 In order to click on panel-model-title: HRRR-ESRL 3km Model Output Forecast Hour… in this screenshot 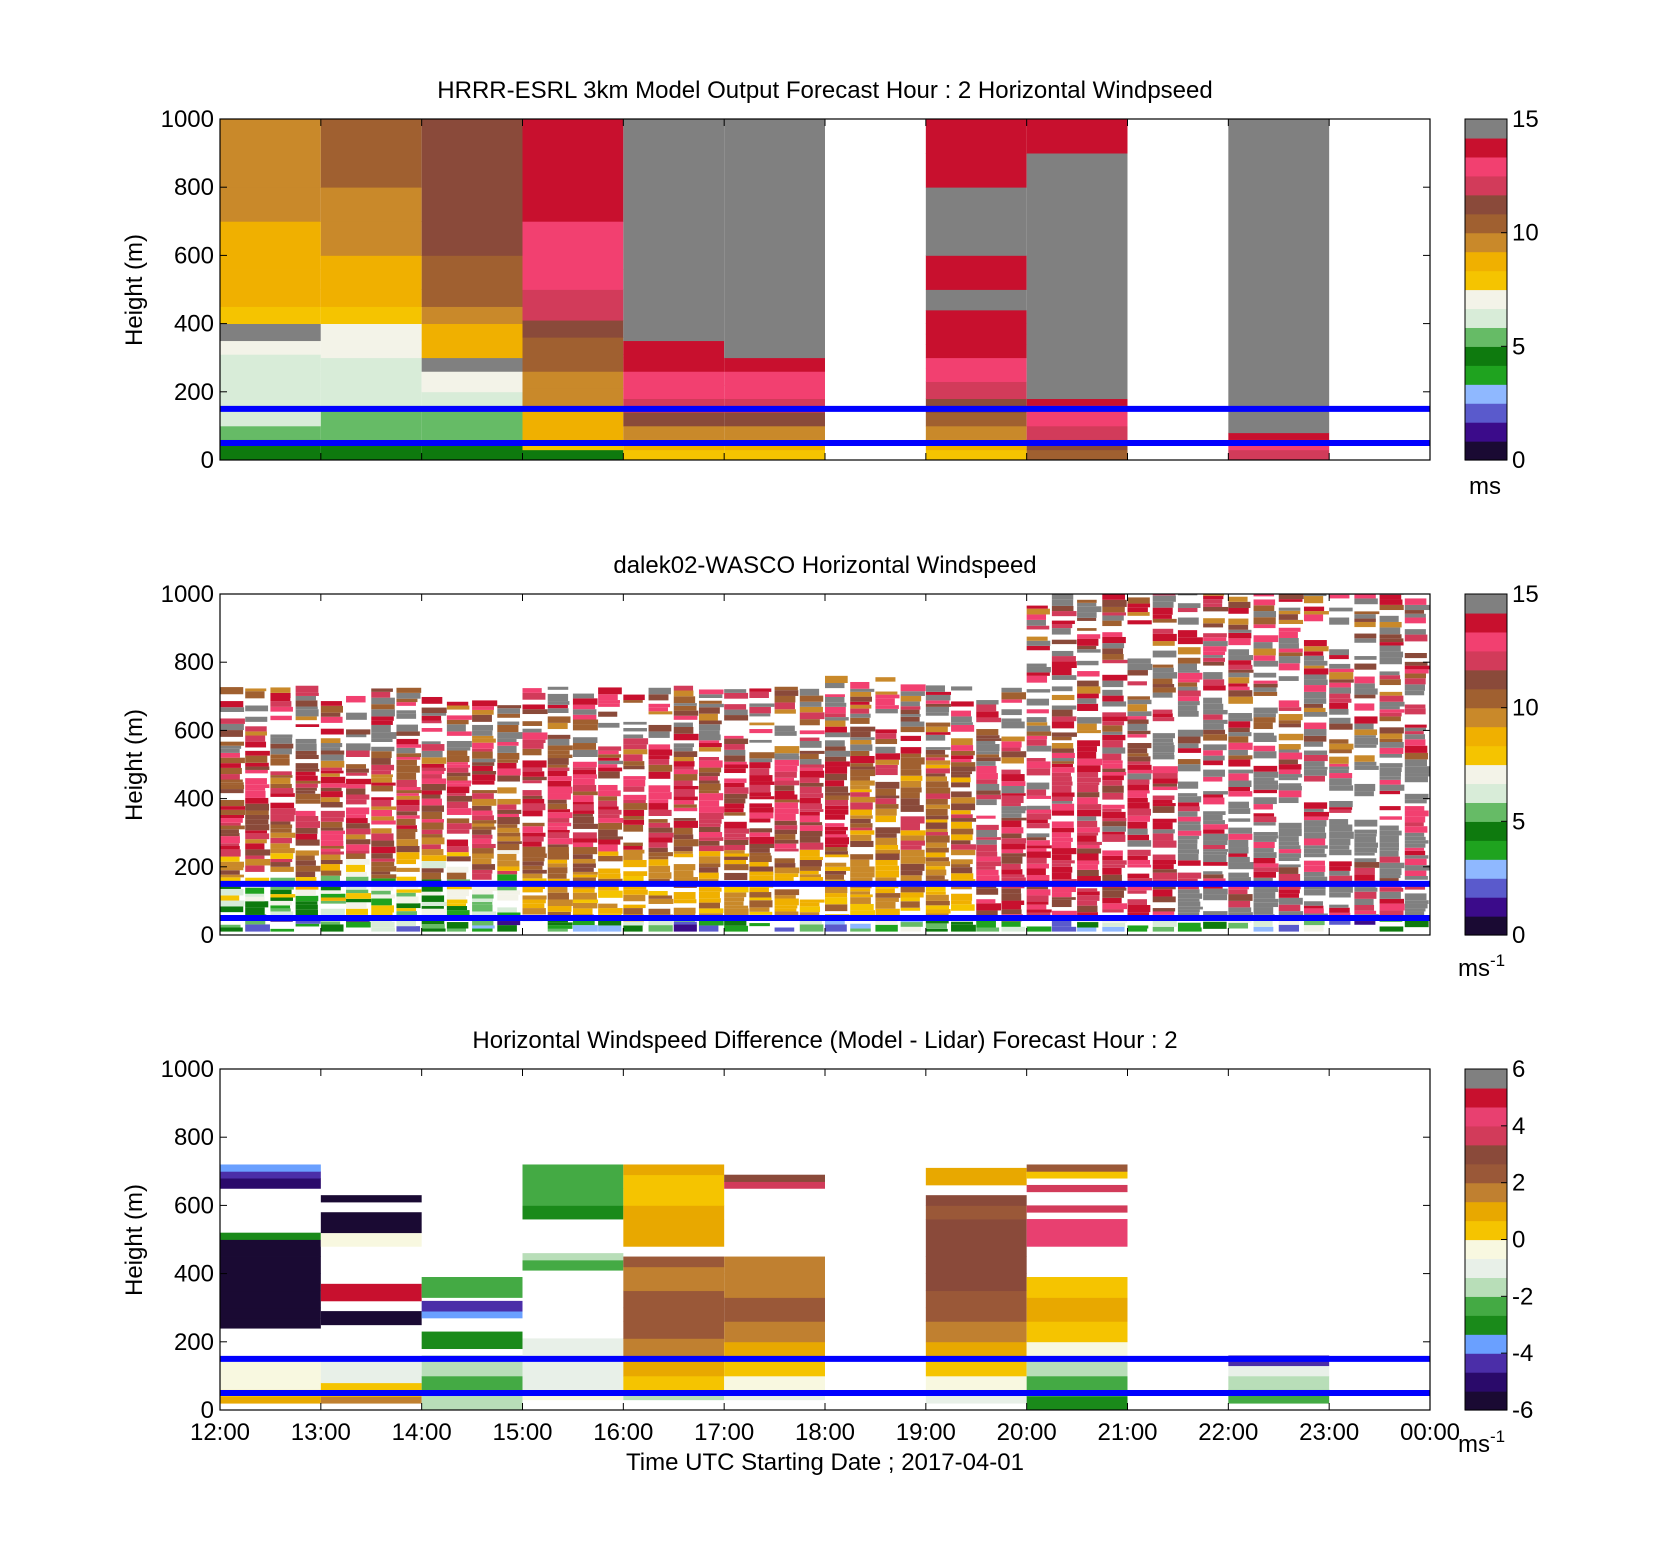, I will do `click(824, 90)`.